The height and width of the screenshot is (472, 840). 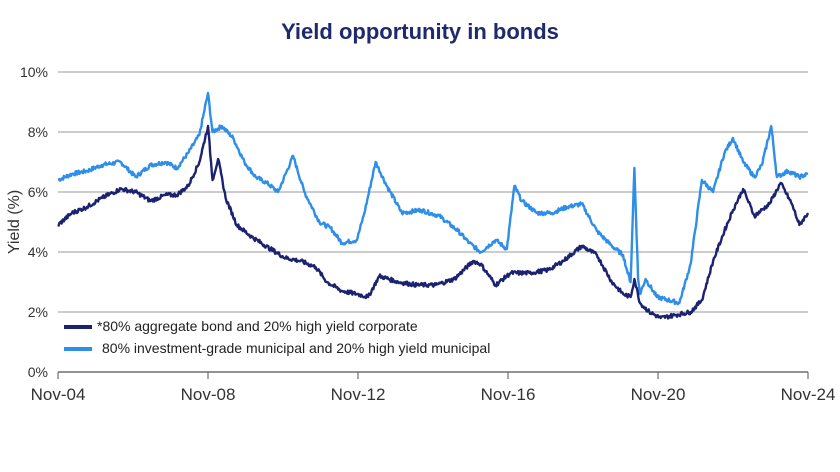 I want to click on x-tick-label: Nov-16, so click(x=508, y=394).